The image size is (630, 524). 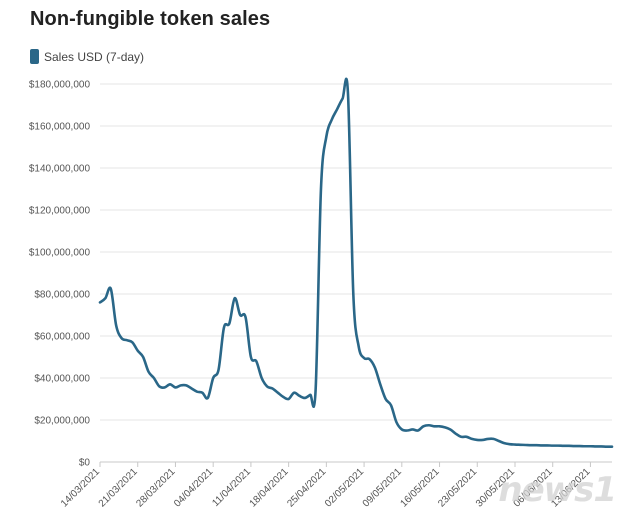 I want to click on x-tick-label: 14/03/2021, so click(x=80, y=487).